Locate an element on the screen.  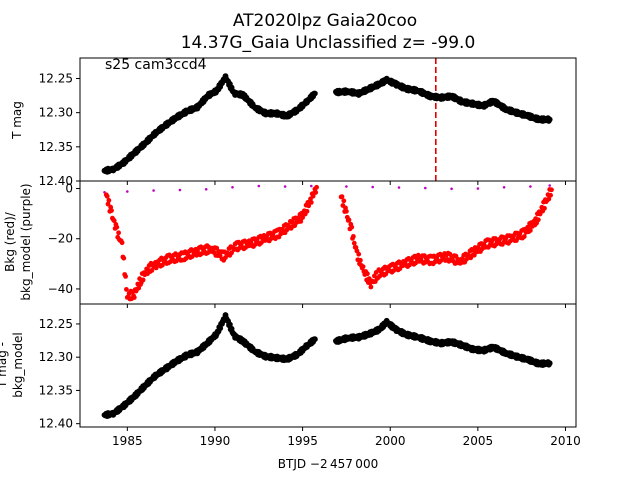
chart-title-line2: 14.37G_Gaia Unclassified z= -99.0 is located at coordinates (328, 43).